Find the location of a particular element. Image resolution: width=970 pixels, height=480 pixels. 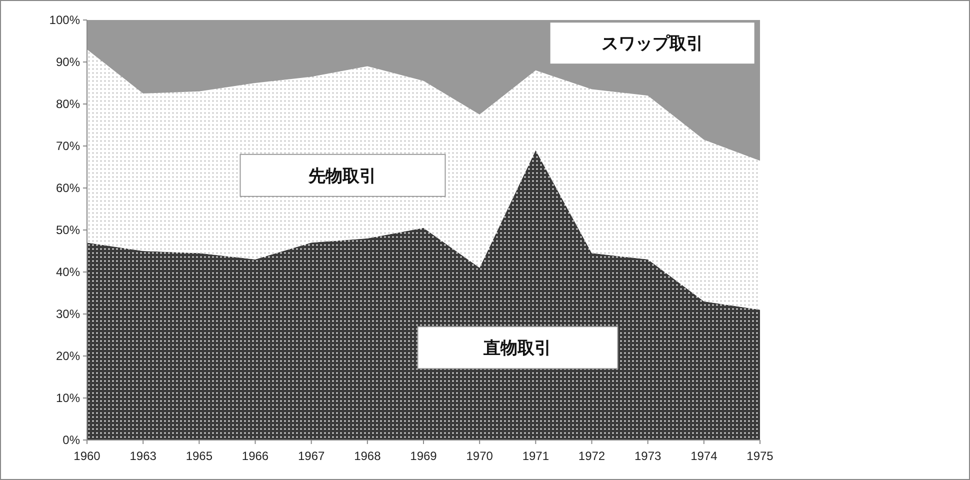

y-tick-label: 30% is located at coordinates (68, 314).